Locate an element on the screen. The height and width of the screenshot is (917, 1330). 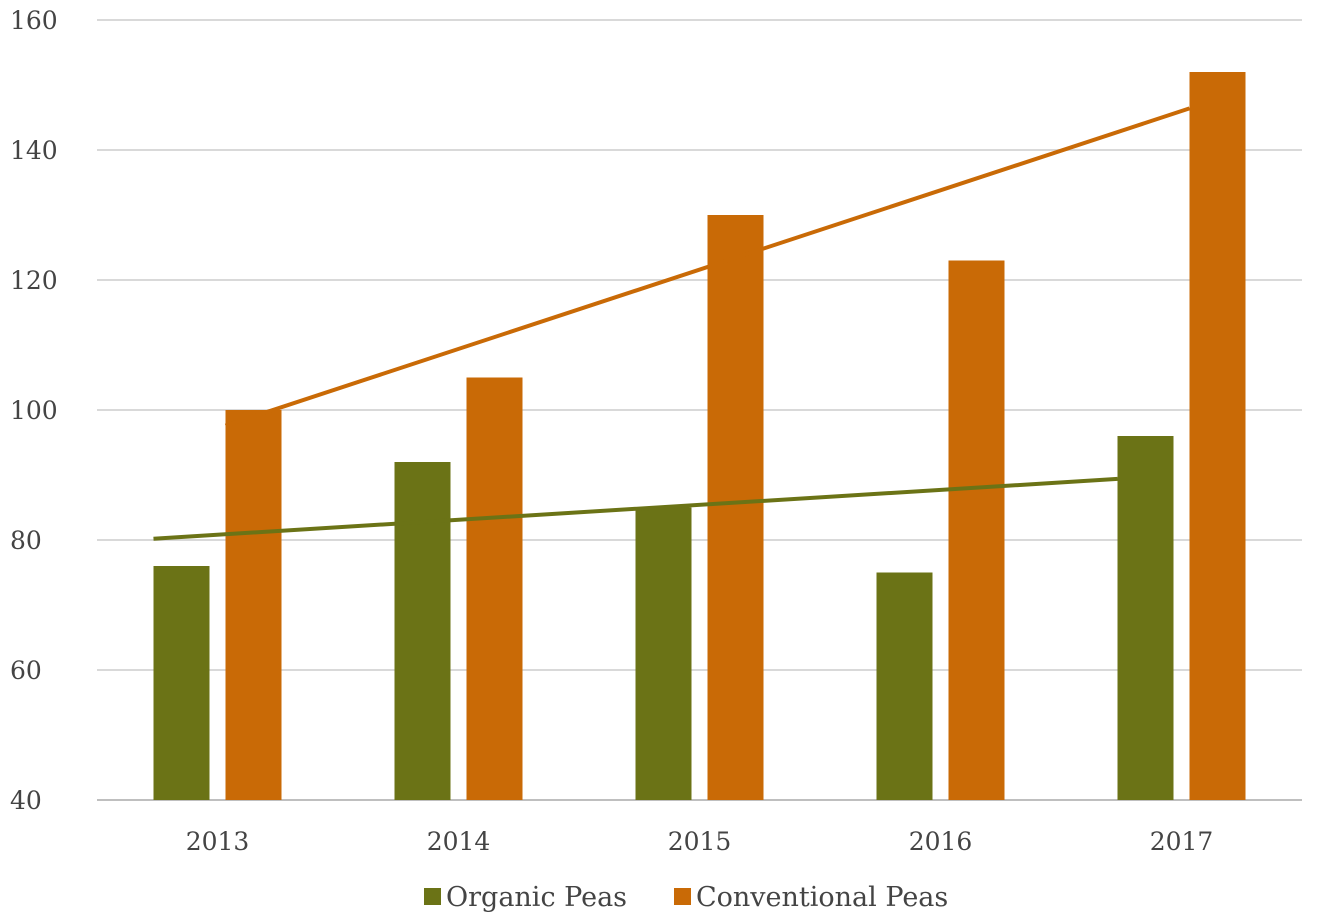
legend-label: Conventional Peas is located at coordinates (822, 897).